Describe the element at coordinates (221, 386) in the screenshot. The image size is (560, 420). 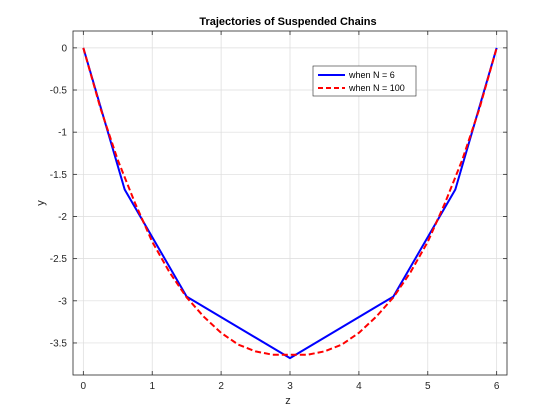
I see `x-tick-label: 2` at that location.